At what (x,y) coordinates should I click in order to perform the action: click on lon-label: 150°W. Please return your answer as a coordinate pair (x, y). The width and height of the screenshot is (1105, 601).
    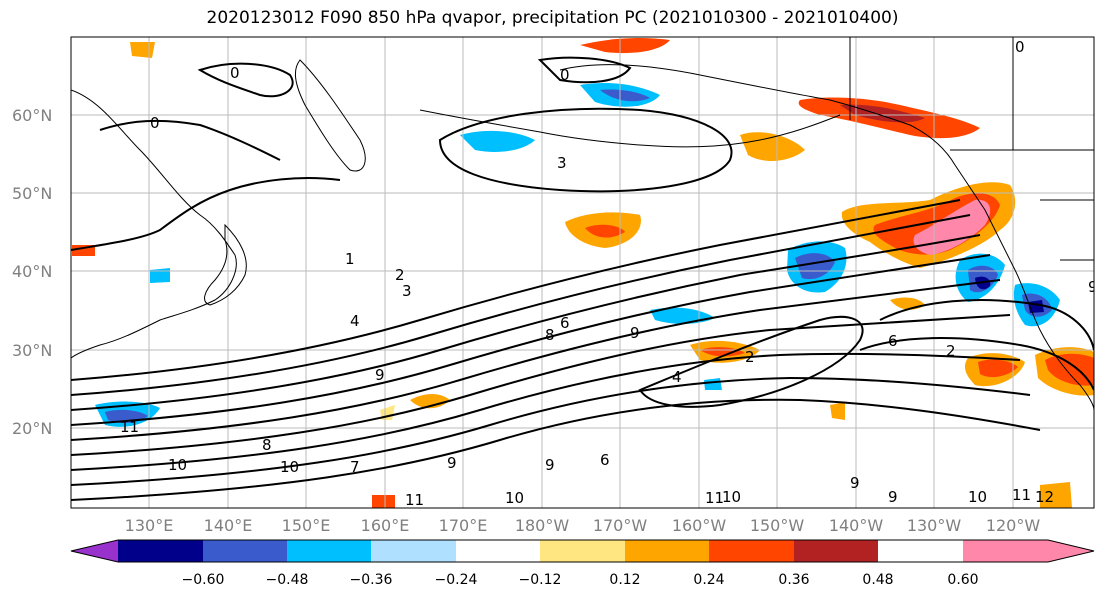
    Looking at the image, I should click on (777, 525).